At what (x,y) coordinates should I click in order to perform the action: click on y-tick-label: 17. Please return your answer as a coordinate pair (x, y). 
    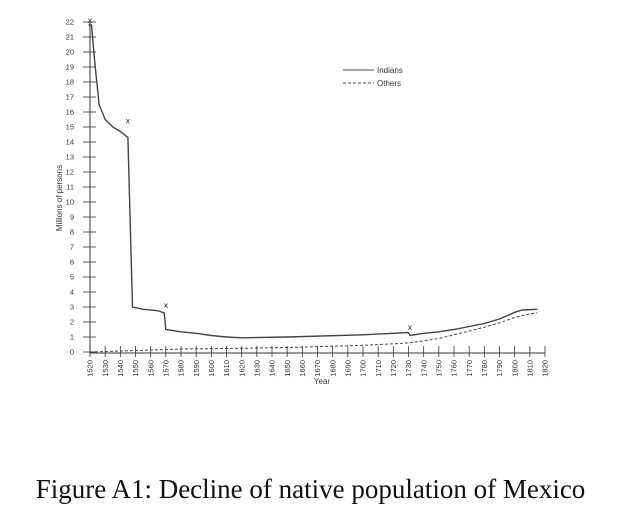
    Looking at the image, I should click on (70, 97).